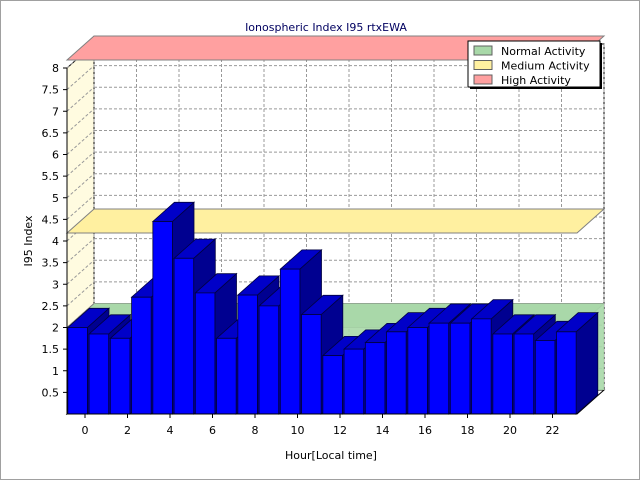  What do you see at coordinates (335, 221) in the screenshot?
I see `band-medium-activity` at bounding box center [335, 221].